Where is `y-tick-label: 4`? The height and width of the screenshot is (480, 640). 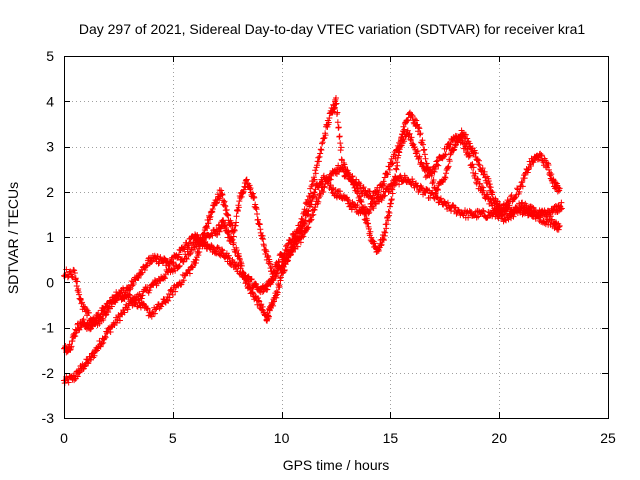 y-tick-label: 4 is located at coordinates (50, 101).